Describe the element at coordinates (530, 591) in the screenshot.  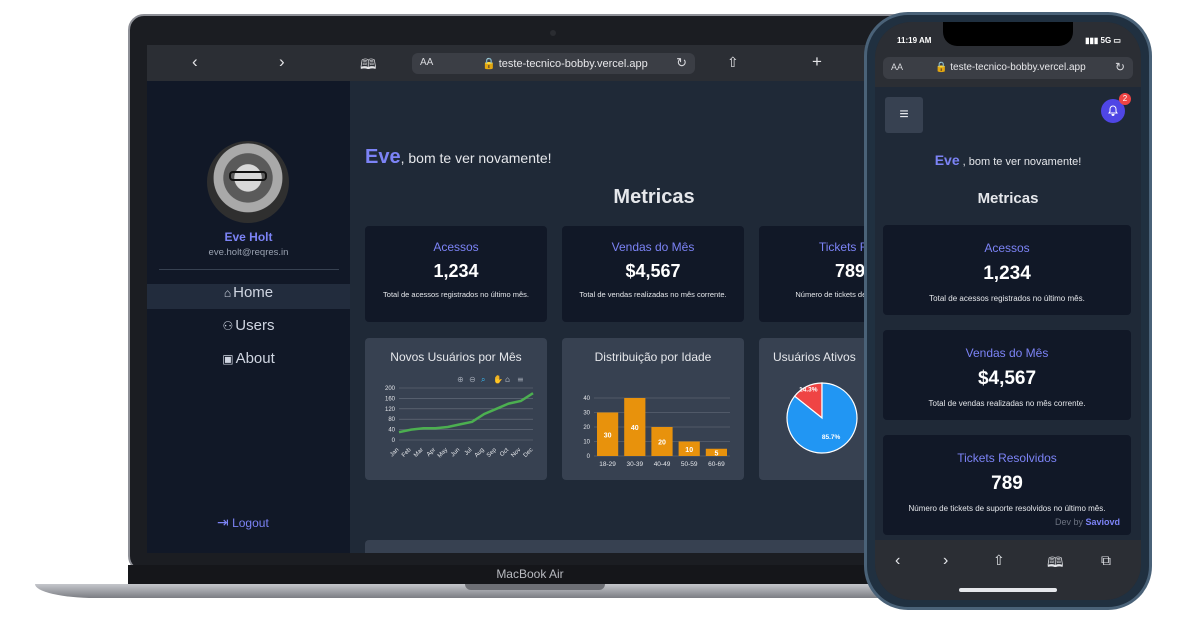
I see `laptop-base` at that location.